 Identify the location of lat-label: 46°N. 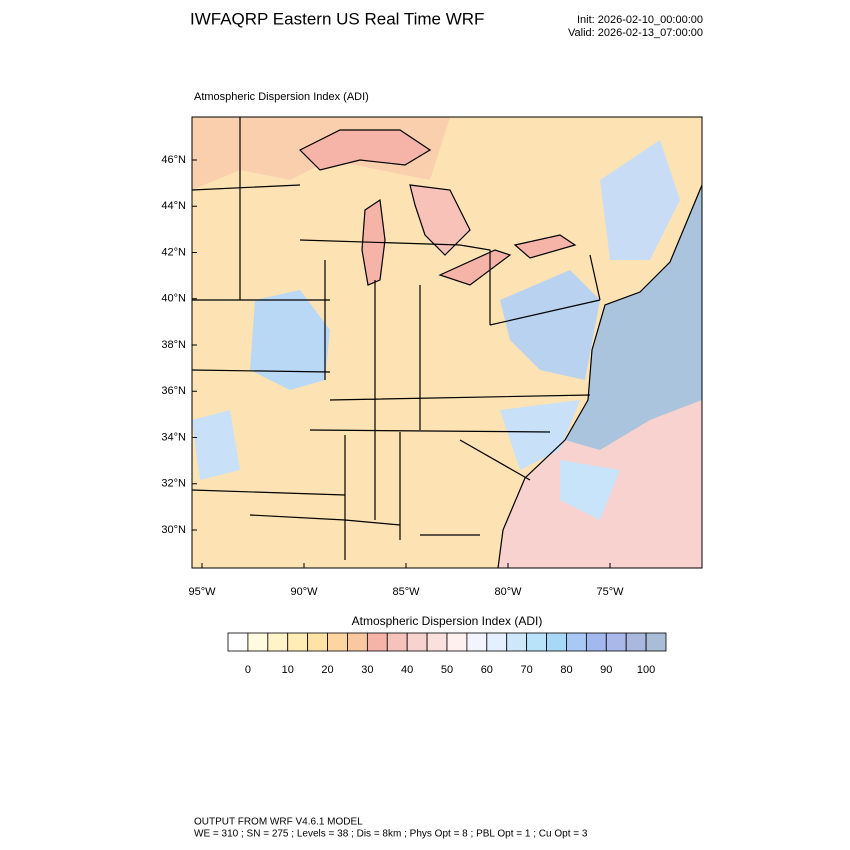
(173, 160).